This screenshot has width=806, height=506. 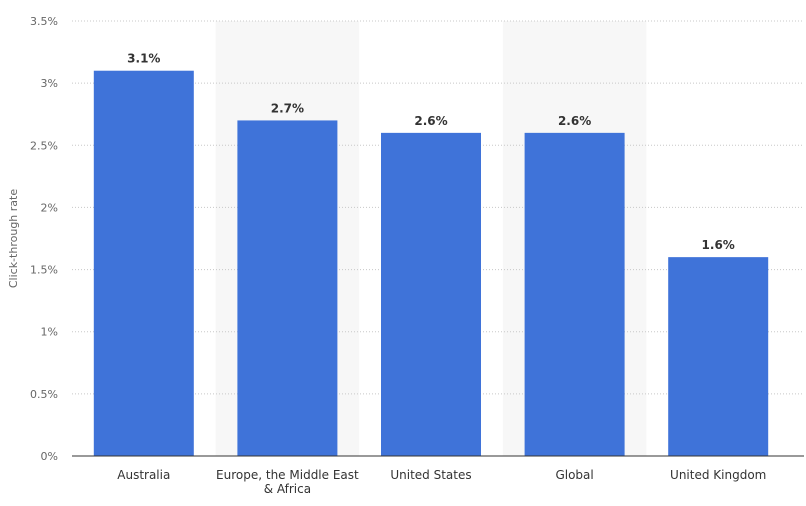 I want to click on x-tick-label: Global, so click(x=574, y=475).